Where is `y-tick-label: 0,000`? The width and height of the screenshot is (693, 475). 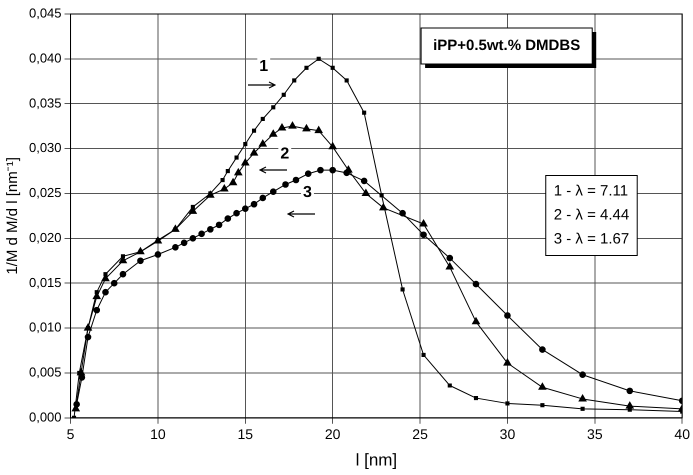 y-tick-label: 0,000 is located at coordinates (45, 416).